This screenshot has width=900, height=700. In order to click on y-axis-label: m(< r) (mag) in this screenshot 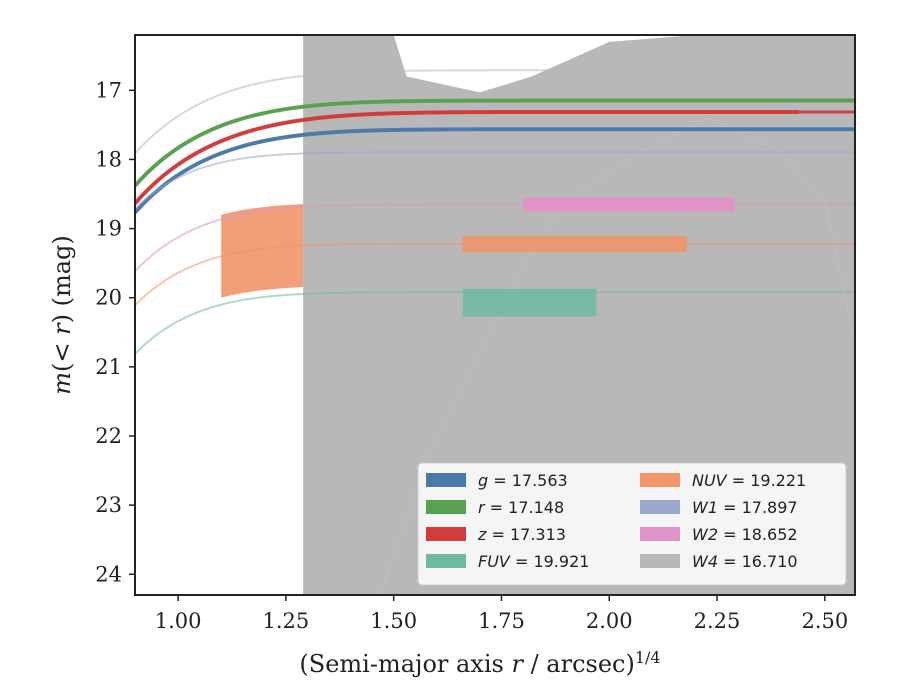, I will do `click(62, 315)`.